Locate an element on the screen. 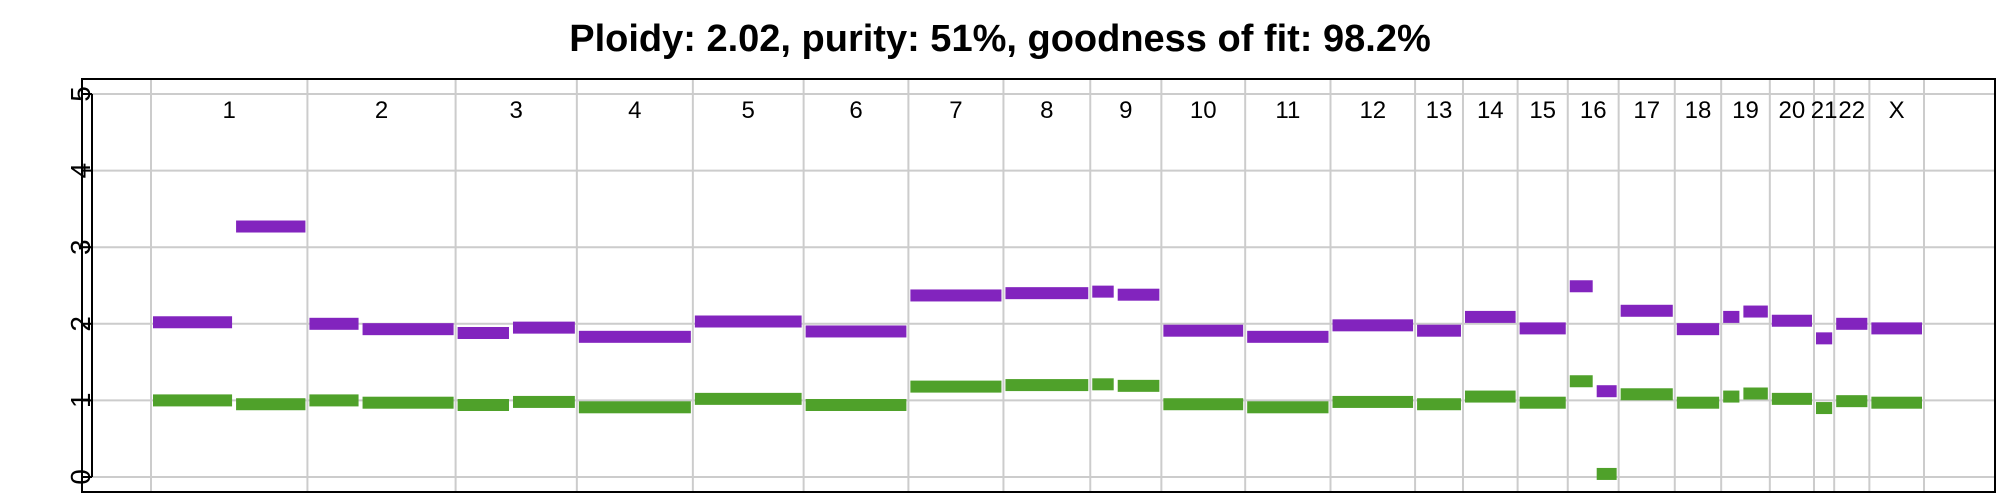 The width and height of the screenshot is (2000, 500). y-tick-label-2: 2 is located at coordinates (80, 324).